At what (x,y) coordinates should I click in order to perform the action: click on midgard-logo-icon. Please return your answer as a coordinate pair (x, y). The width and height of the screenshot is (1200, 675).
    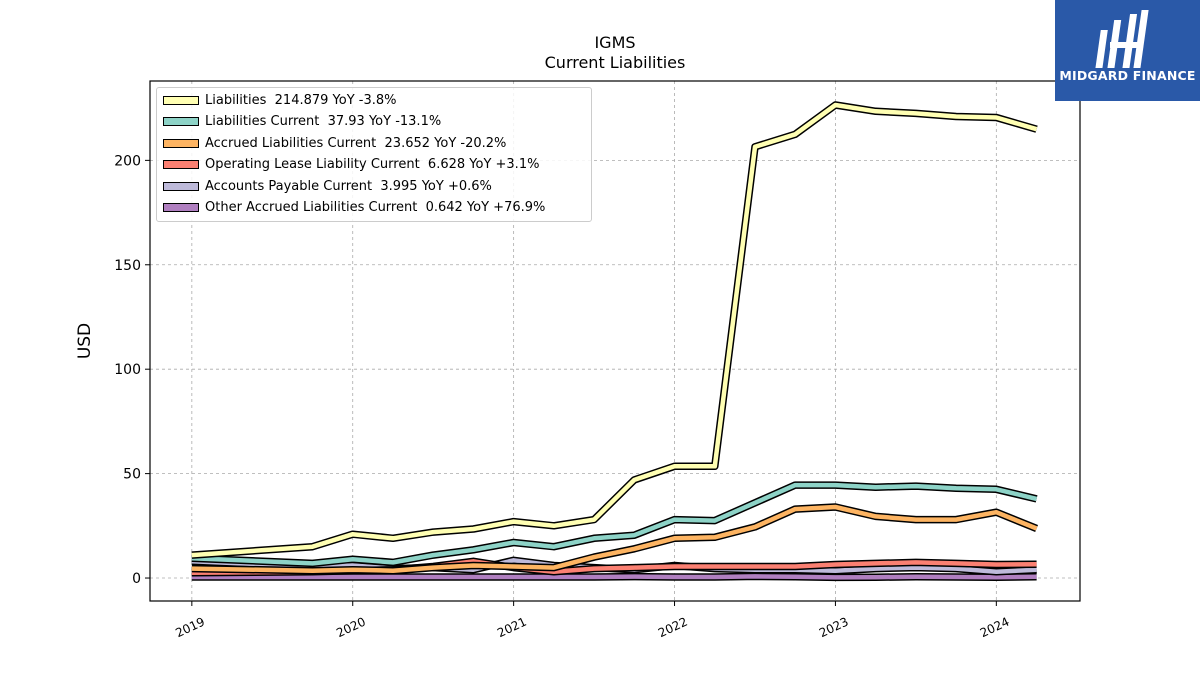
    Looking at the image, I should click on (1122, 39).